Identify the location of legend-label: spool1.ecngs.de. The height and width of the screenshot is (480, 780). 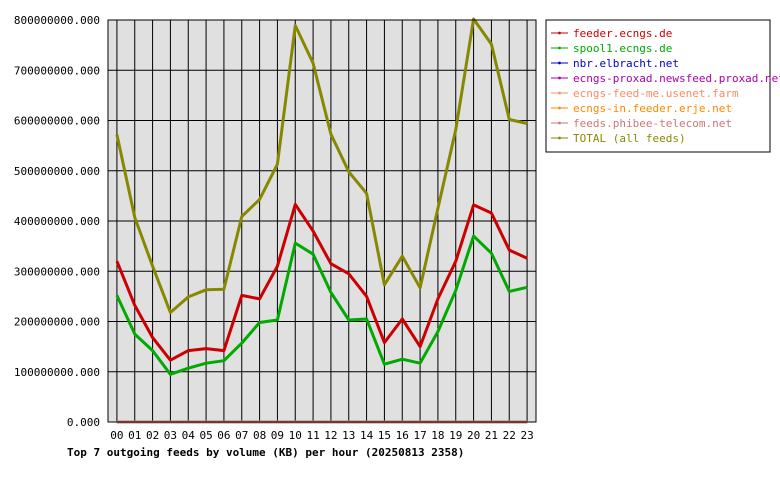
(622, 48).